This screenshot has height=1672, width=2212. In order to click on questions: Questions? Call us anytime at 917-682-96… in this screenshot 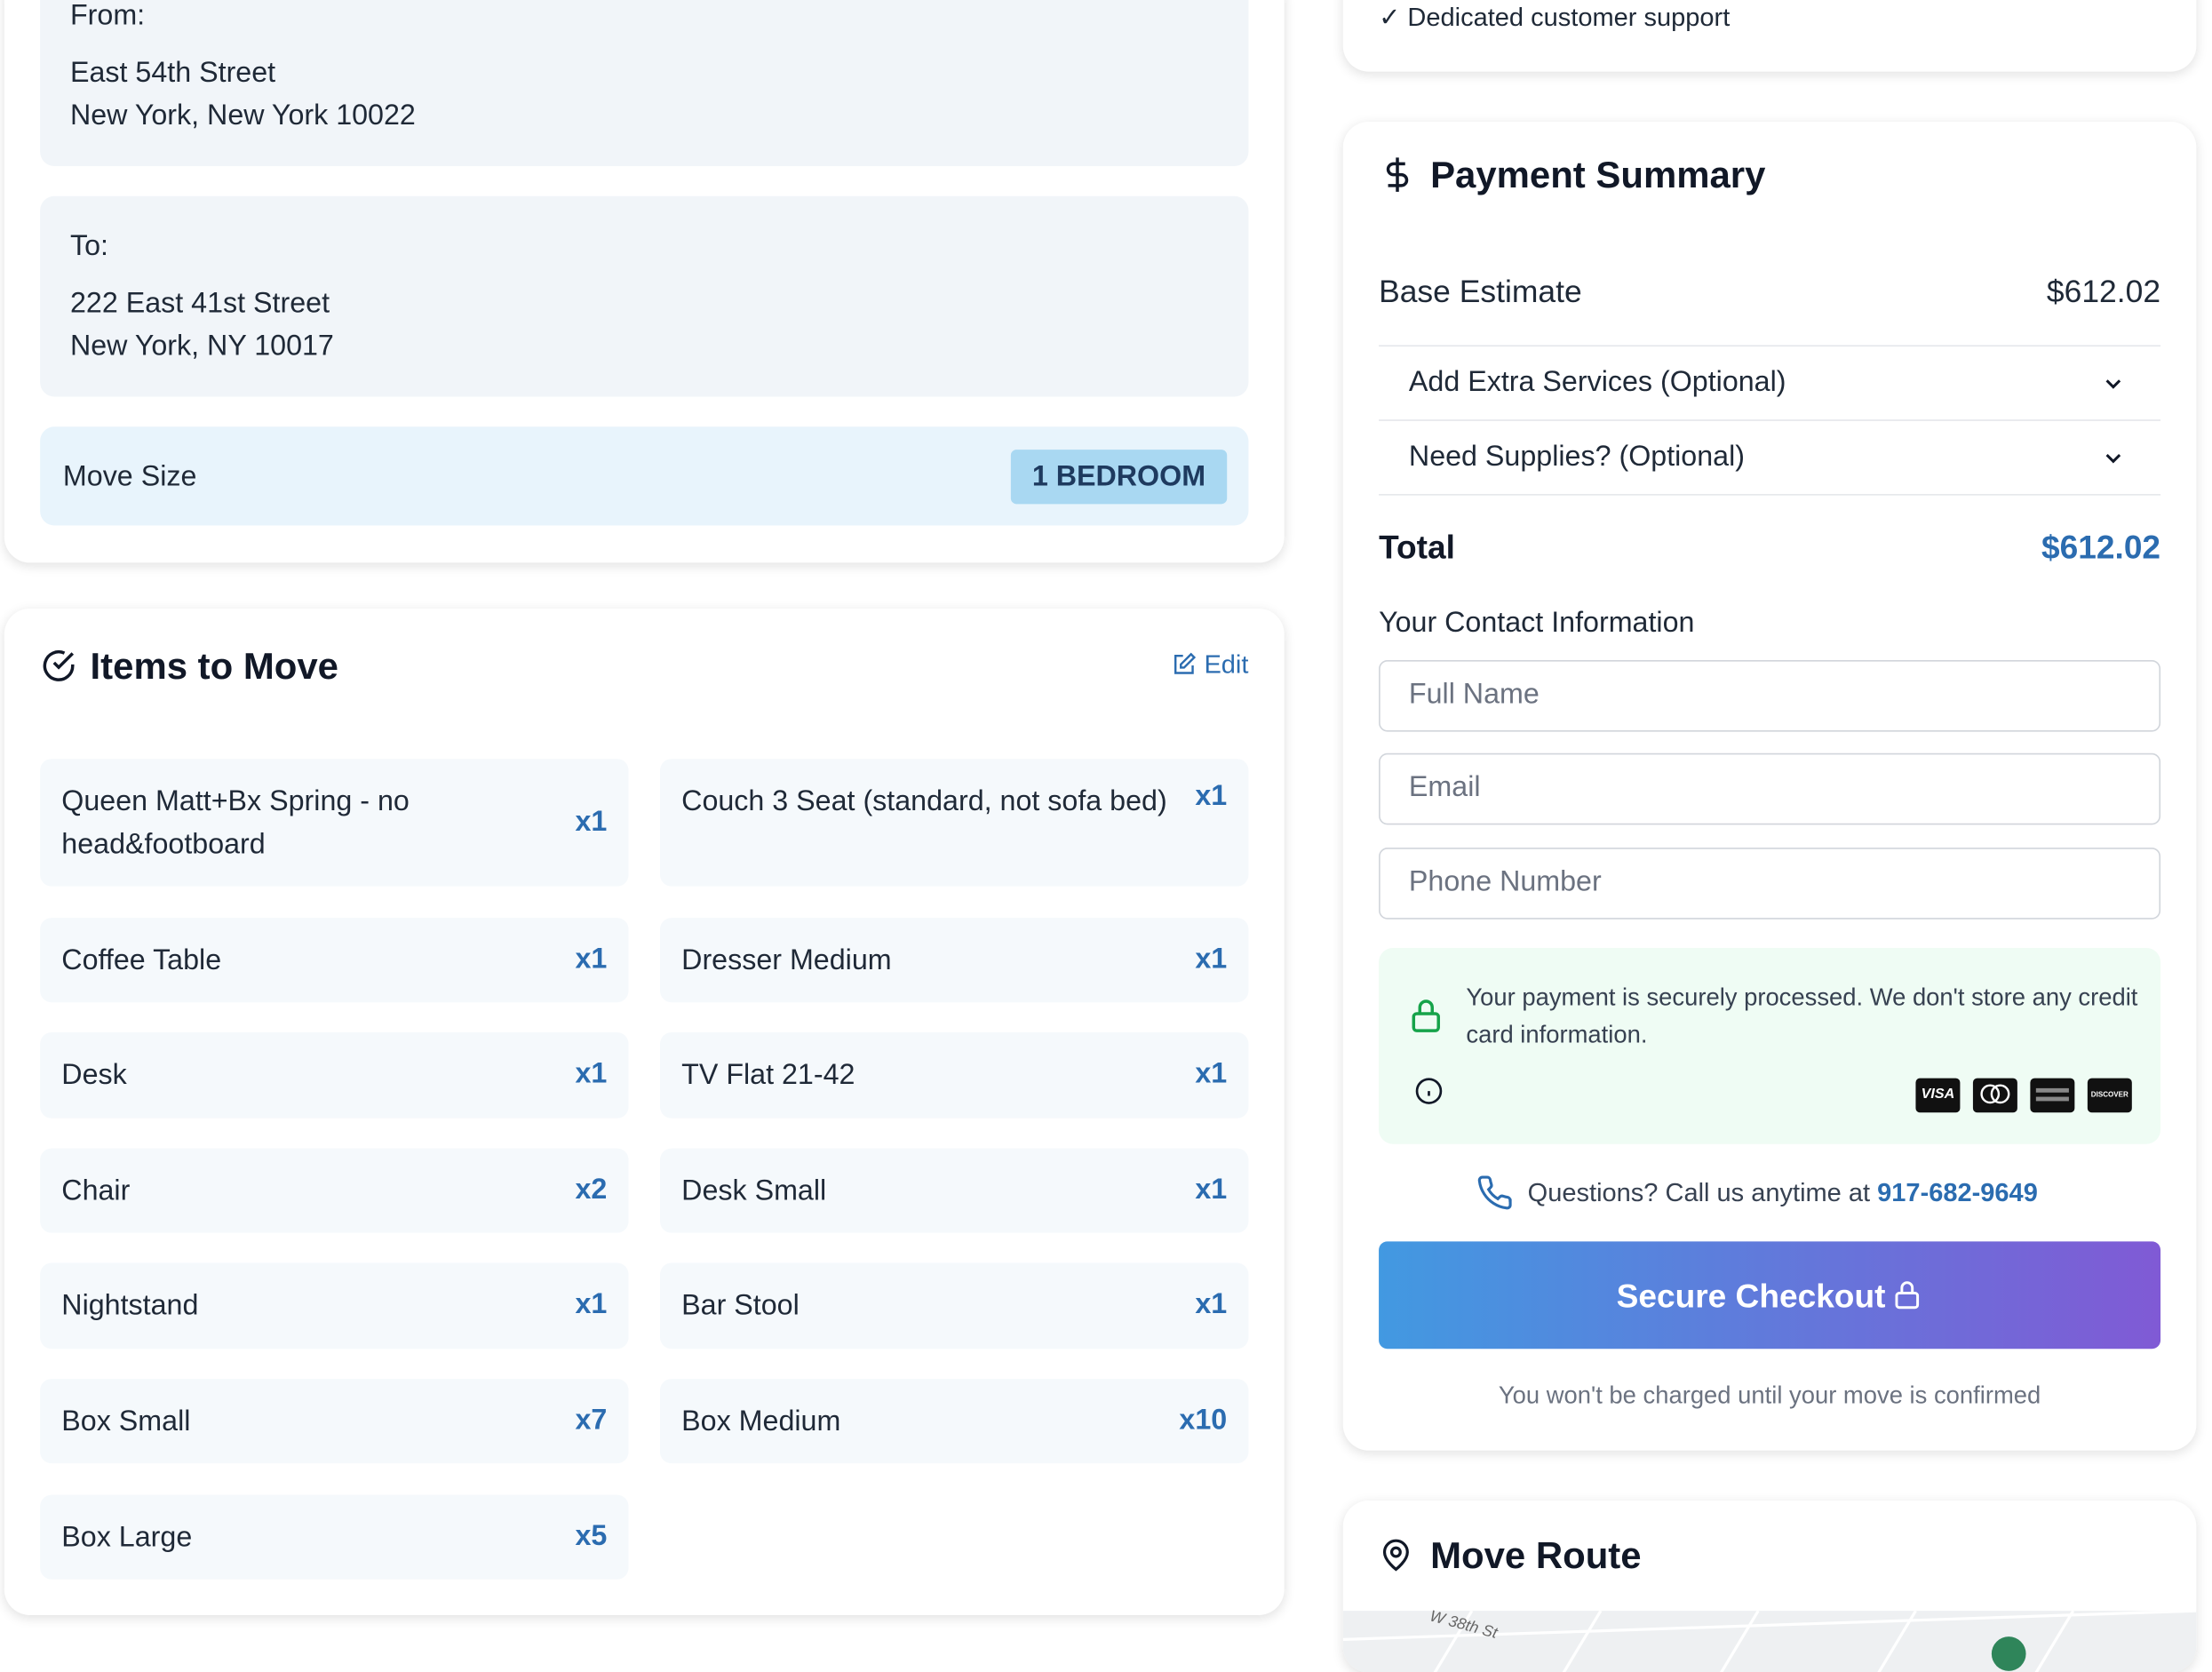, I will do `click(1783, 1193)`.